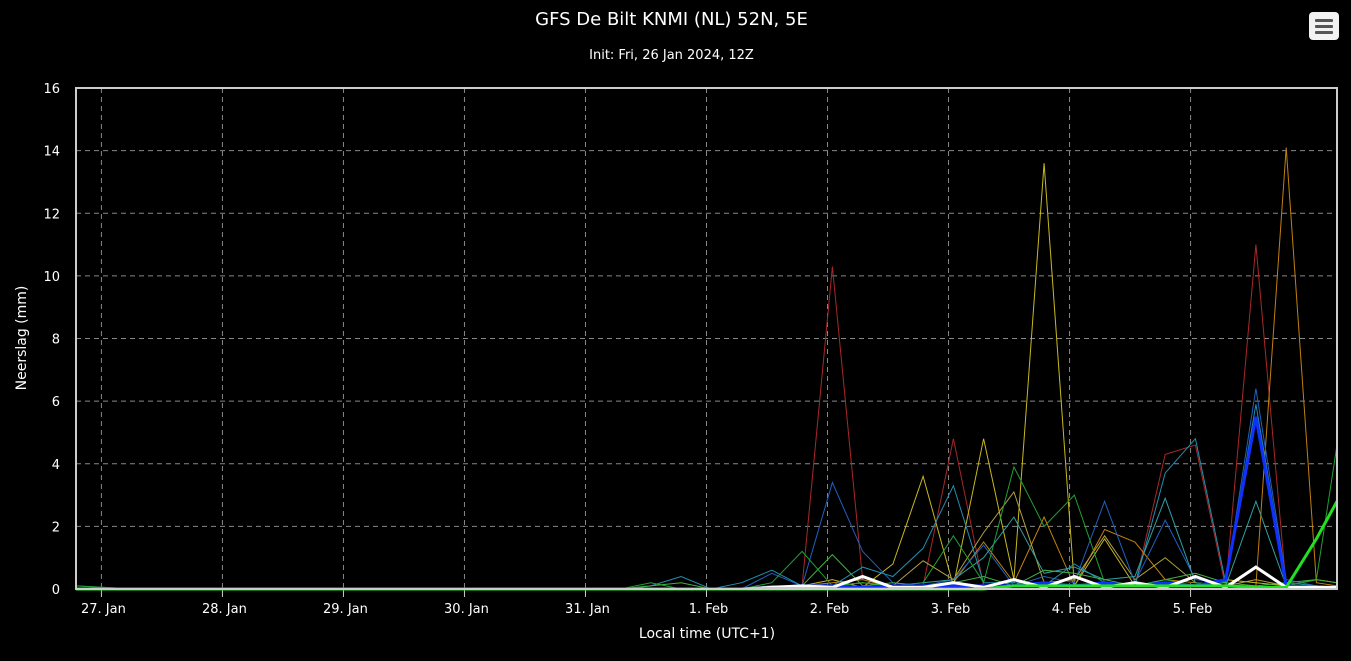  I want to click on y-tick-label: 8, so click(56, 340).